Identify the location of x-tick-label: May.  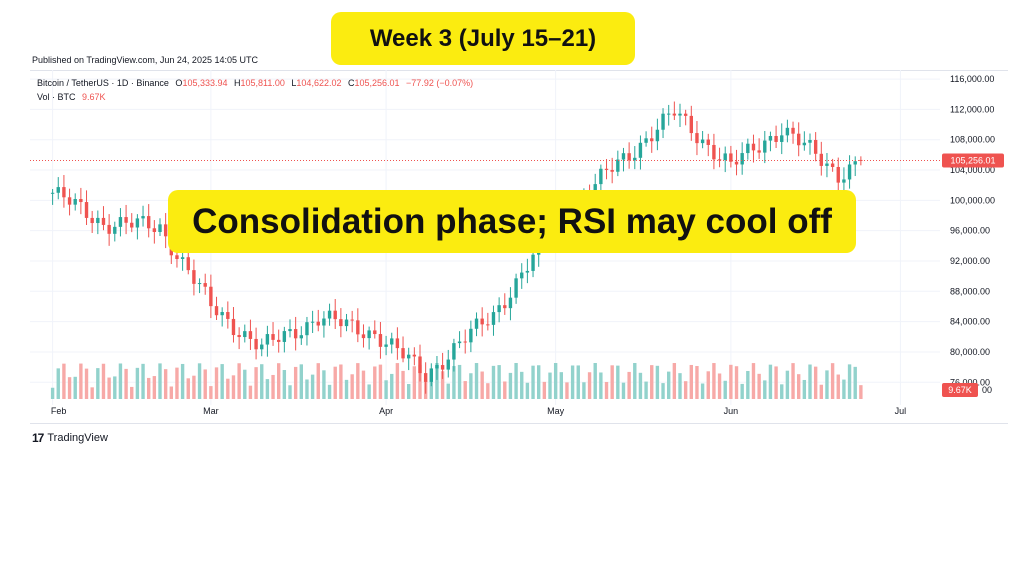
(556, 411).